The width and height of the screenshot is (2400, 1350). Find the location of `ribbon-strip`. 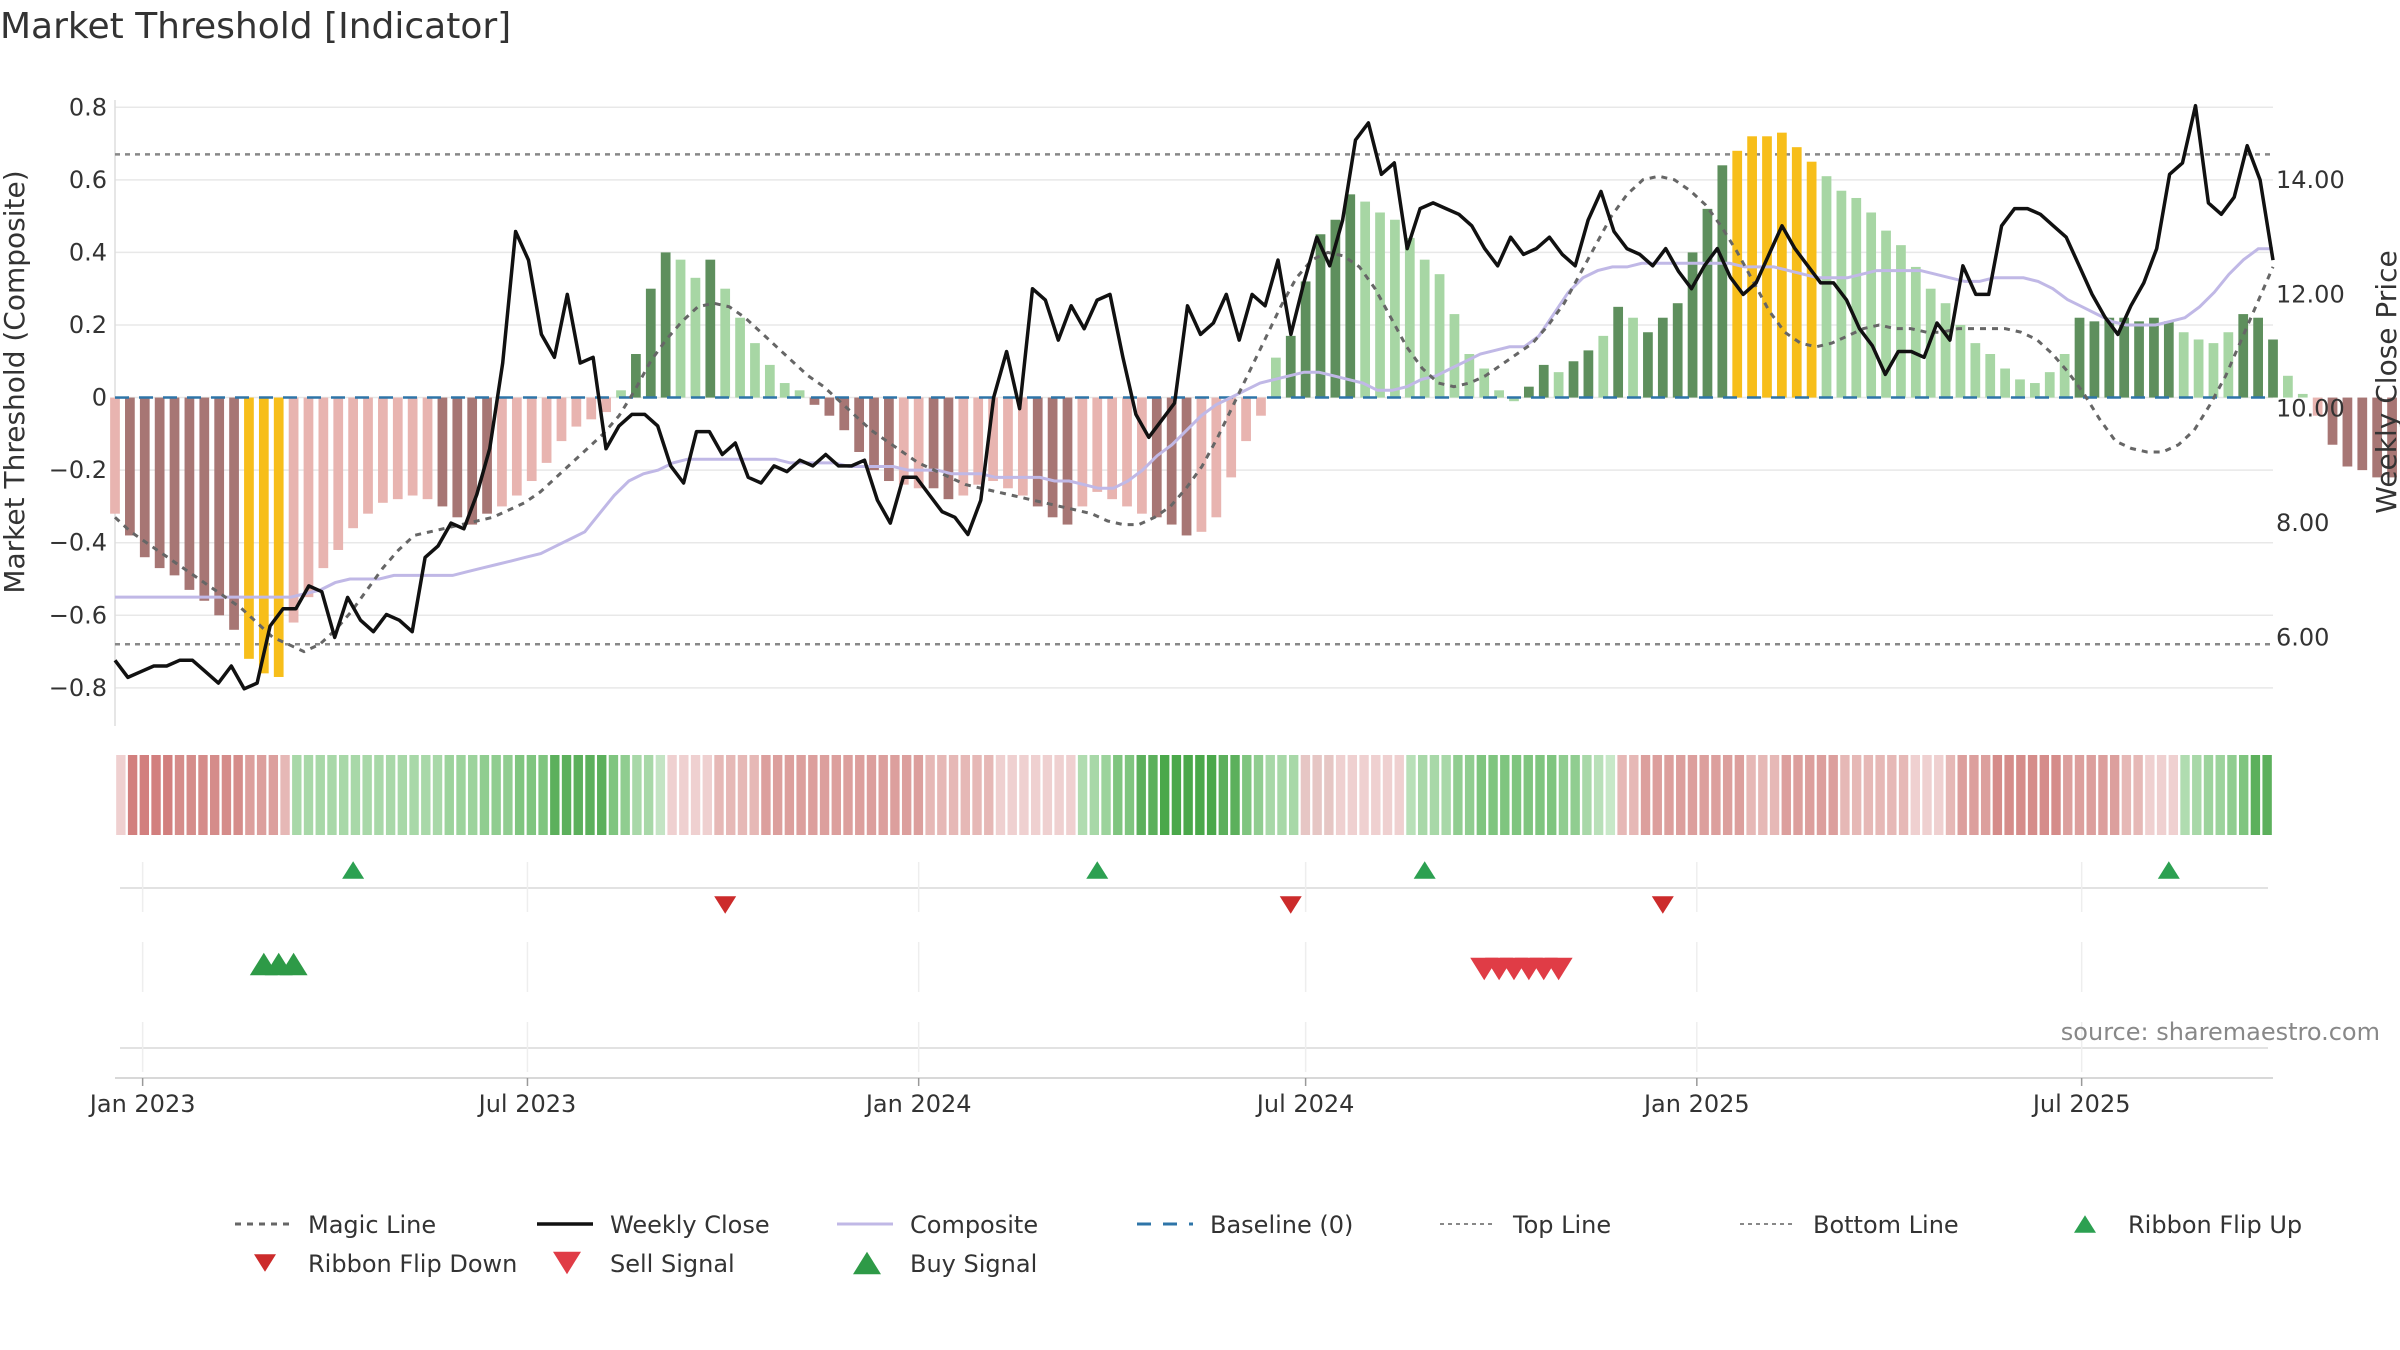

ribbon-strip is located at coordinates (1194, 795).